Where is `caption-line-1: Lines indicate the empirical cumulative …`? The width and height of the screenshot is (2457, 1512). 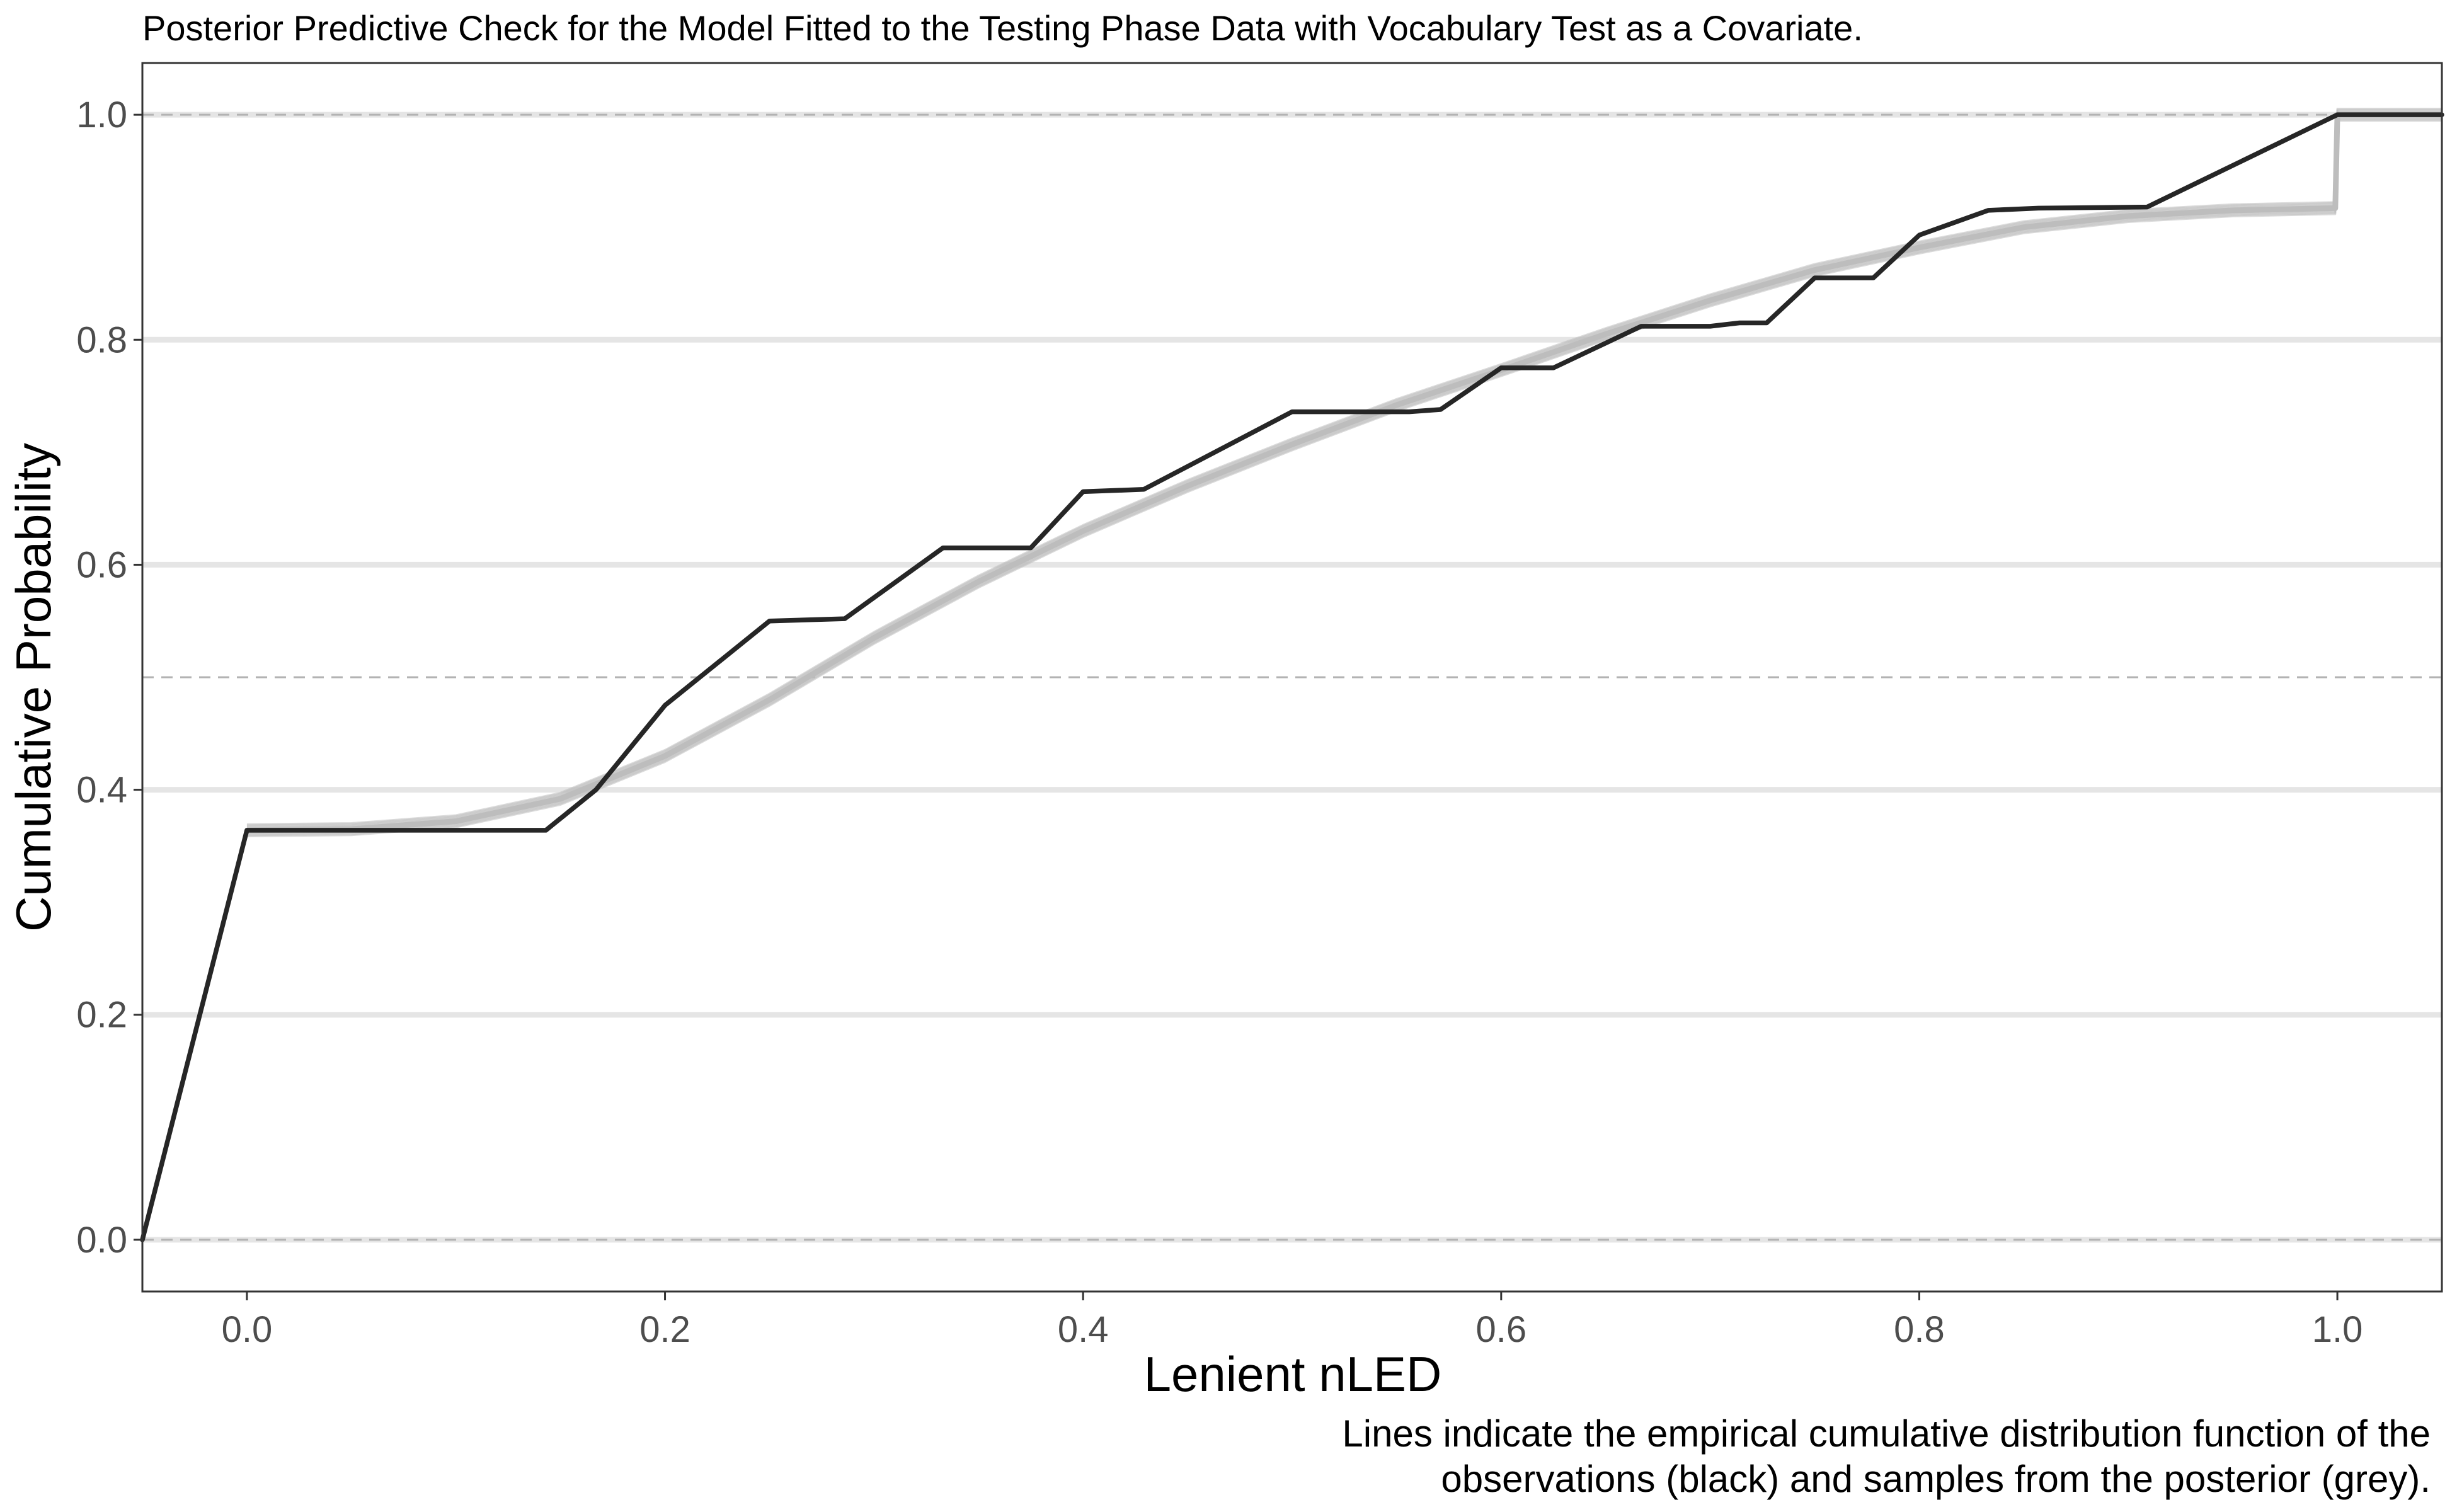 caption-line-1: Lines indicate the empirical cumulative … is located at coordinates (1886, 1433).